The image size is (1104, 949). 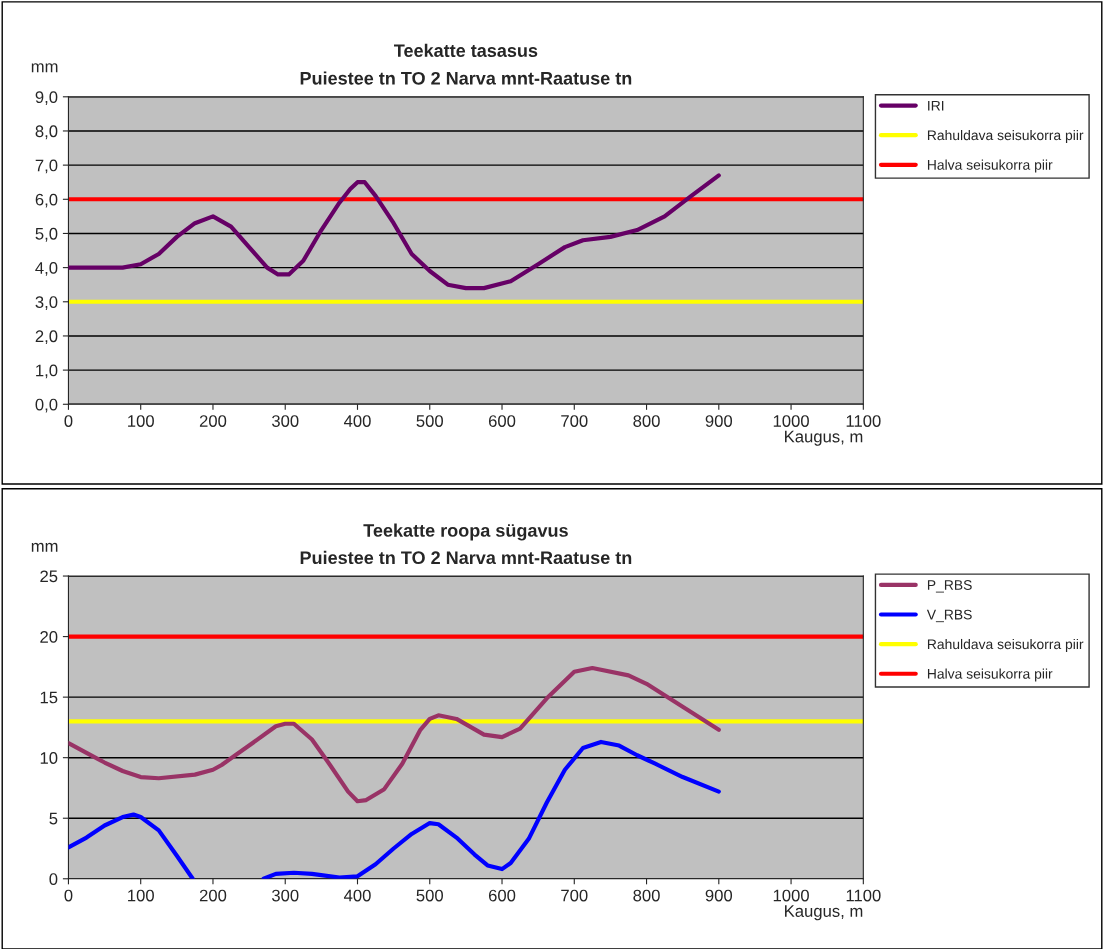 What do you see at coordinates (46, 98) in the screenshot?
I see `y-tick-label: 9,0` at bounding box center [46, 98].